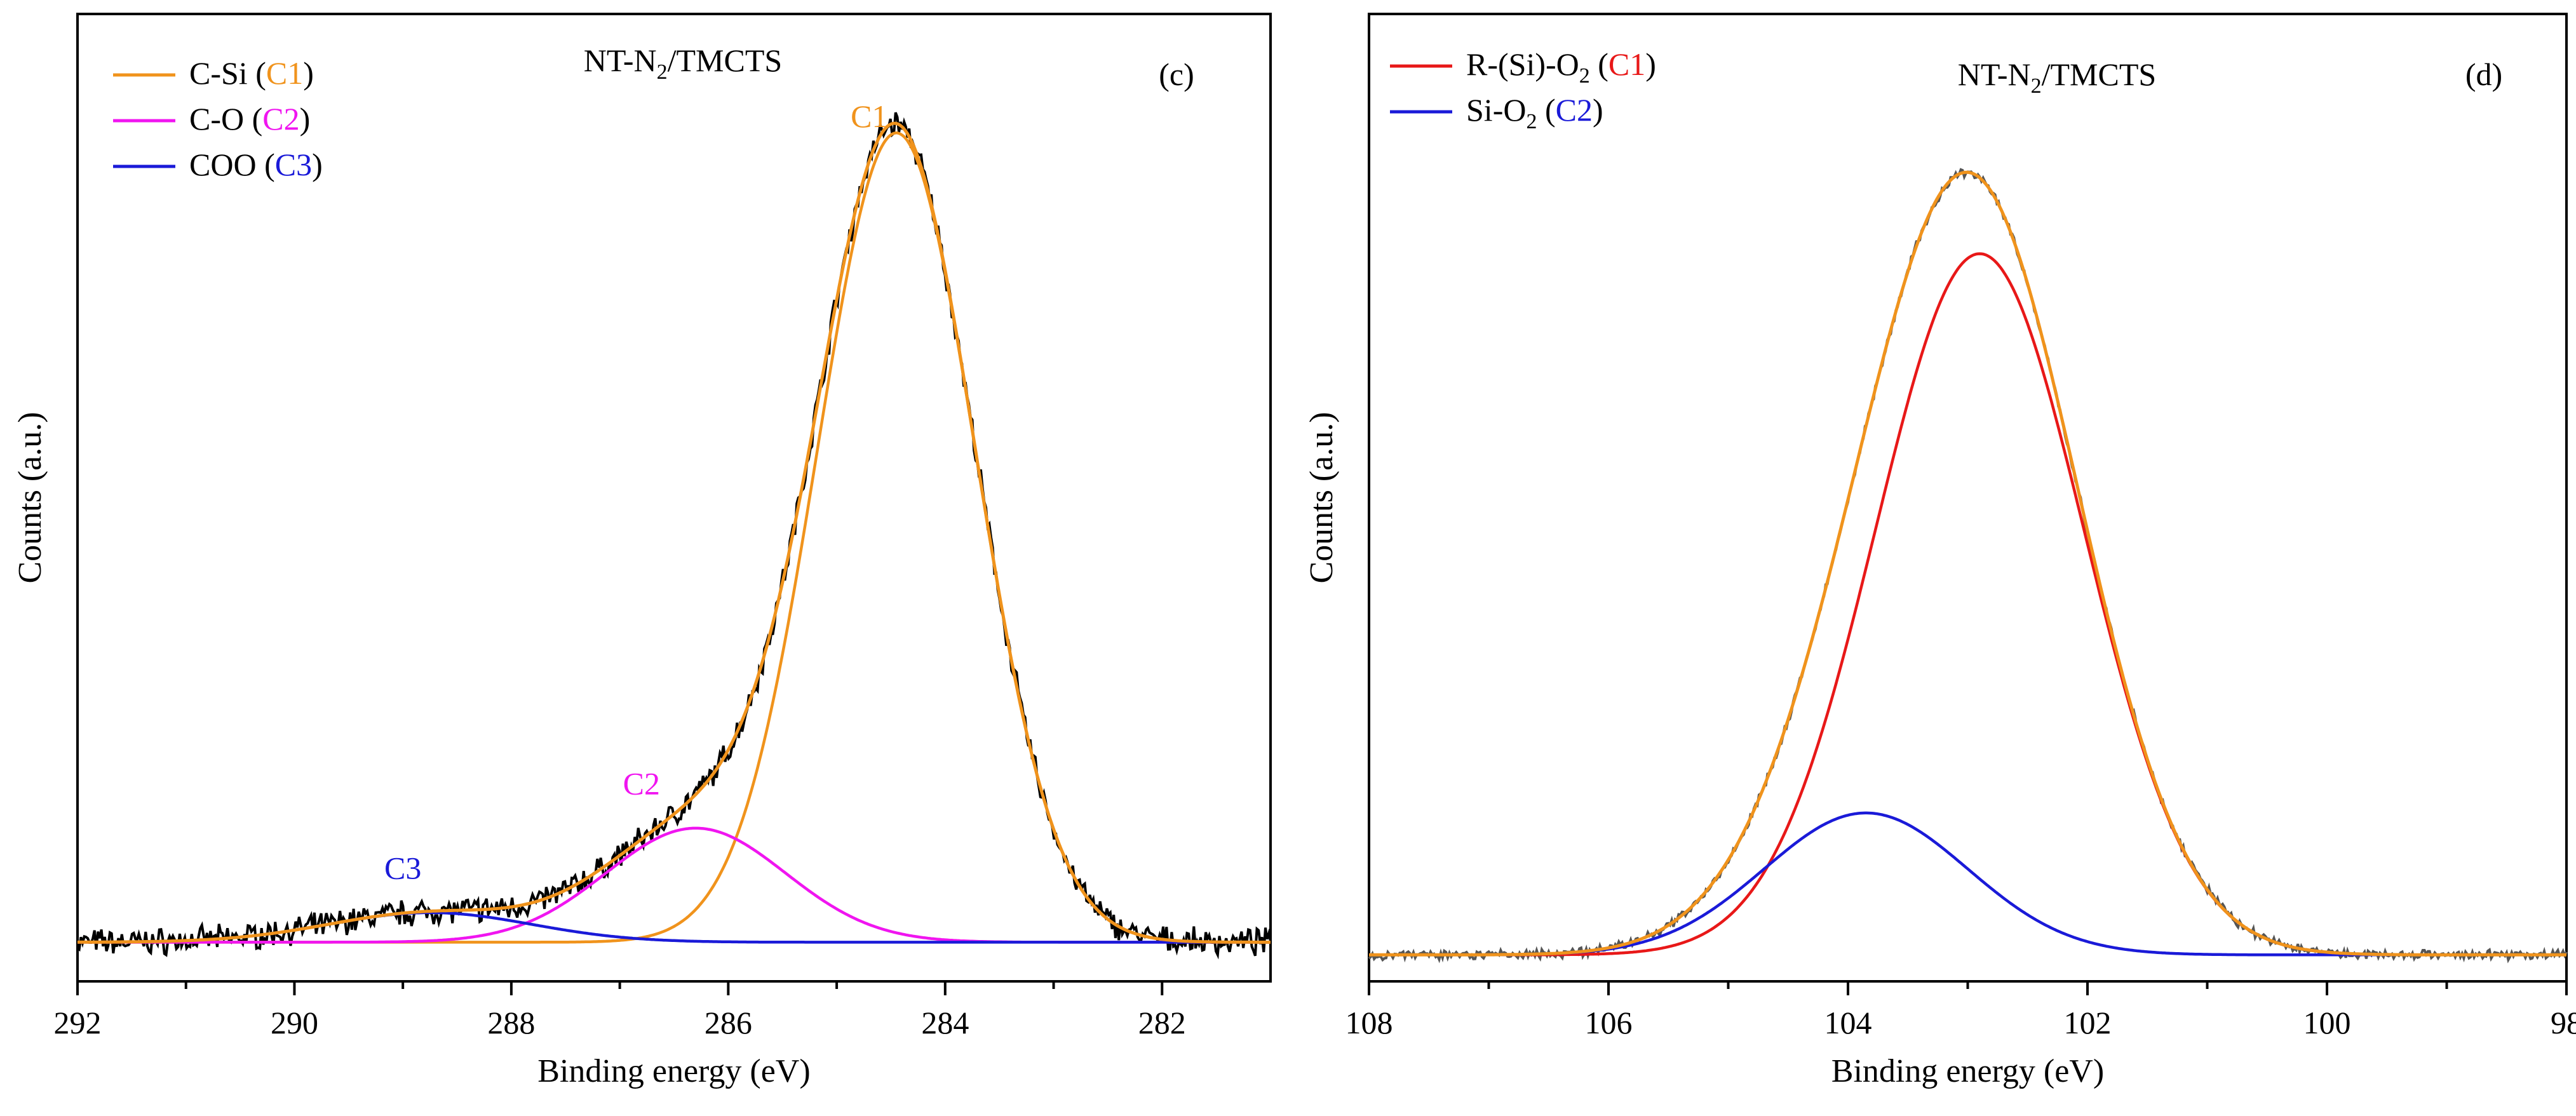  I want to click on legend-entry: C-O (C2), so click(249, 119).